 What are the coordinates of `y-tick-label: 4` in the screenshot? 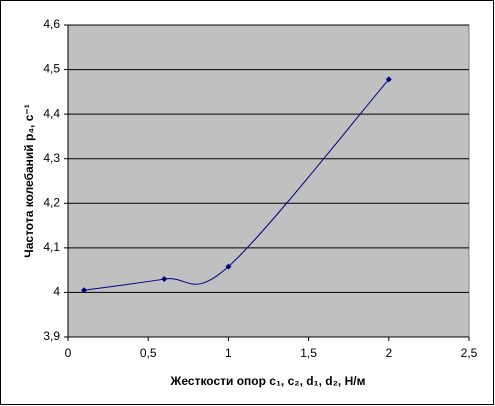 It's located at (56, 292).